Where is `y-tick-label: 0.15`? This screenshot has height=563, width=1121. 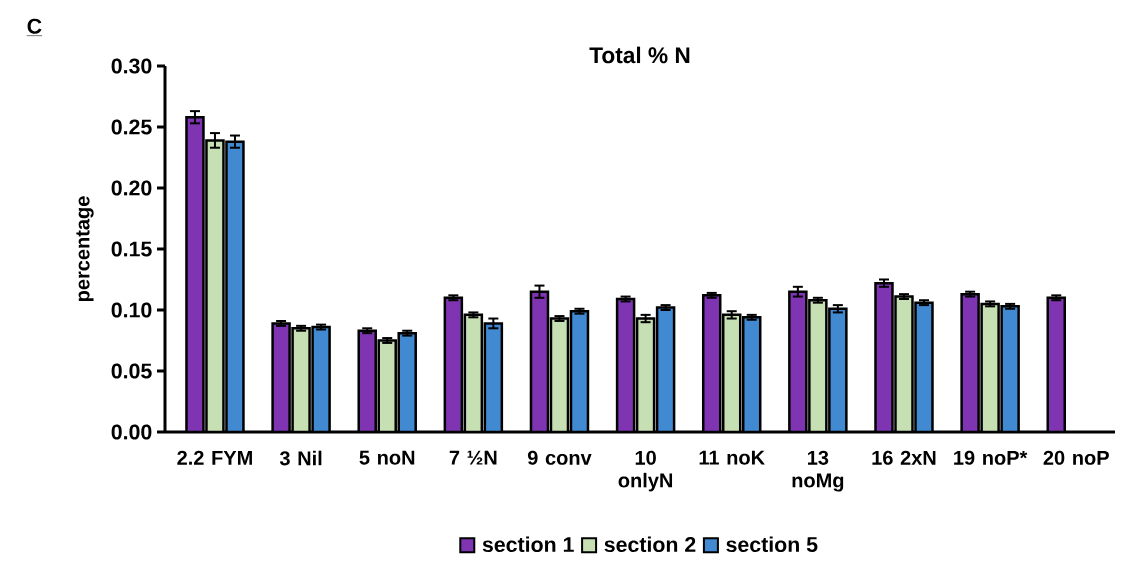 y-tick-label: 0.15 is located at coordinates (131, 249).